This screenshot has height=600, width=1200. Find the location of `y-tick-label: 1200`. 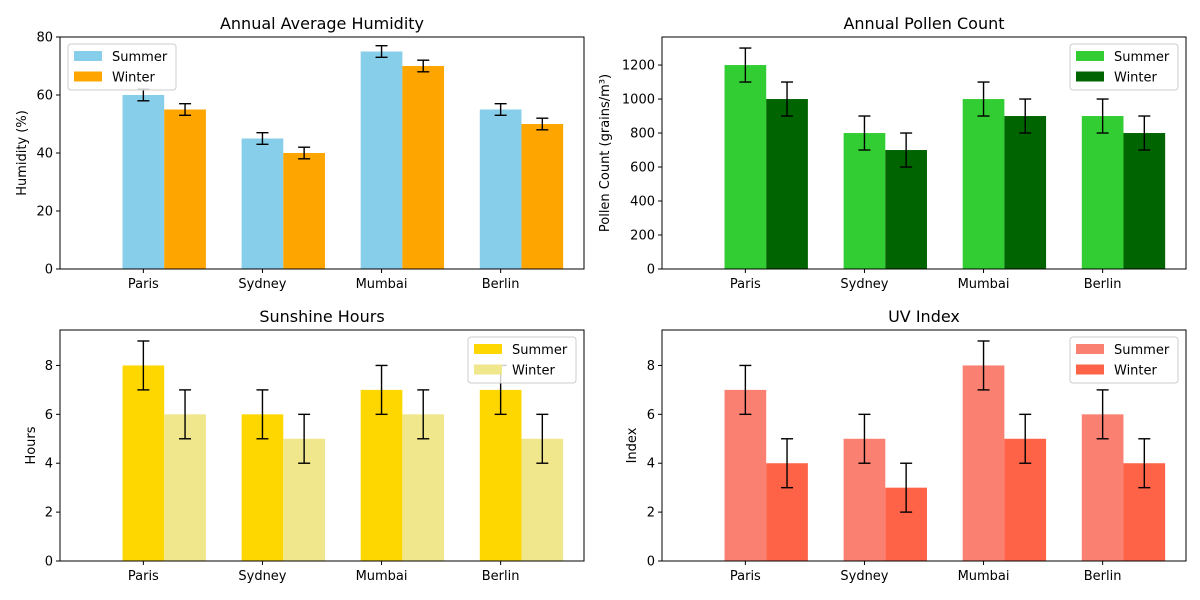

y-tick-label: 1200 is located at coordinates (638, 66).